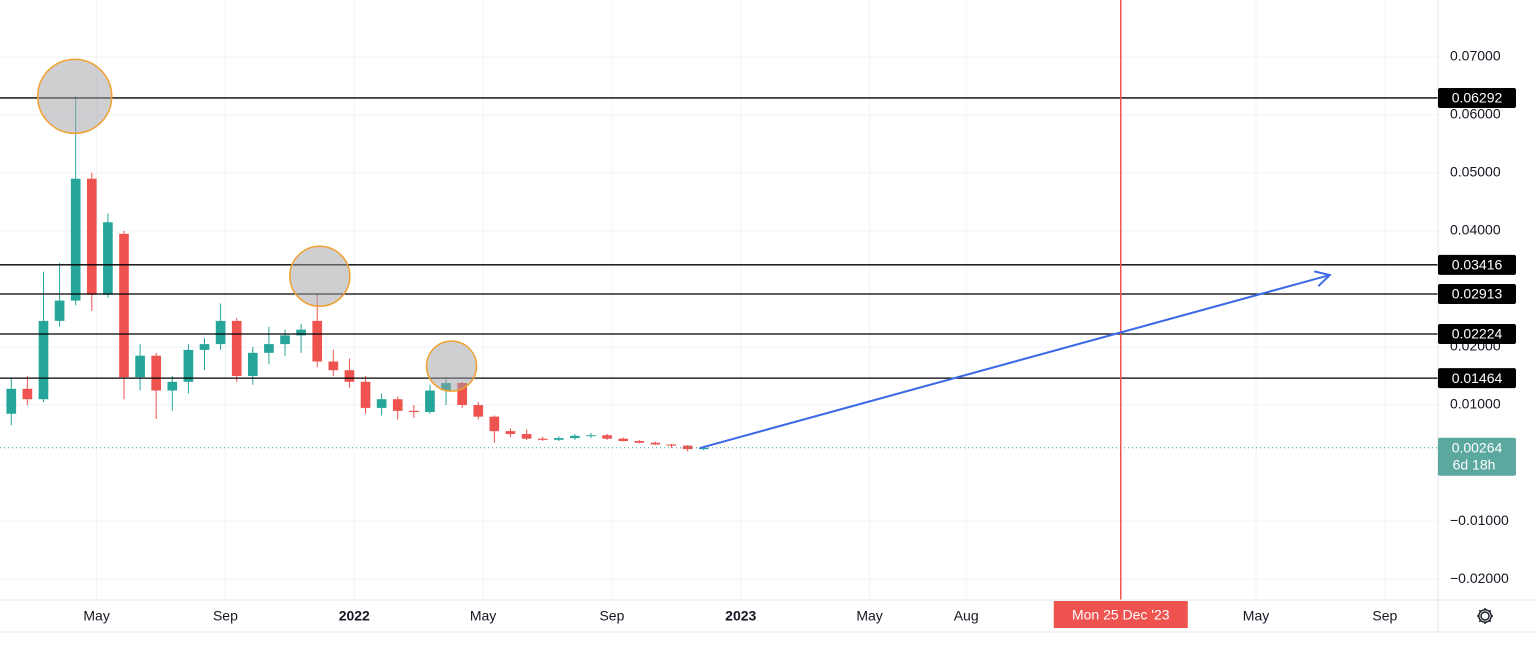 The width and height of the screenshot is (1536, 648). I want to click on last-price-box, so click(1477, 456).